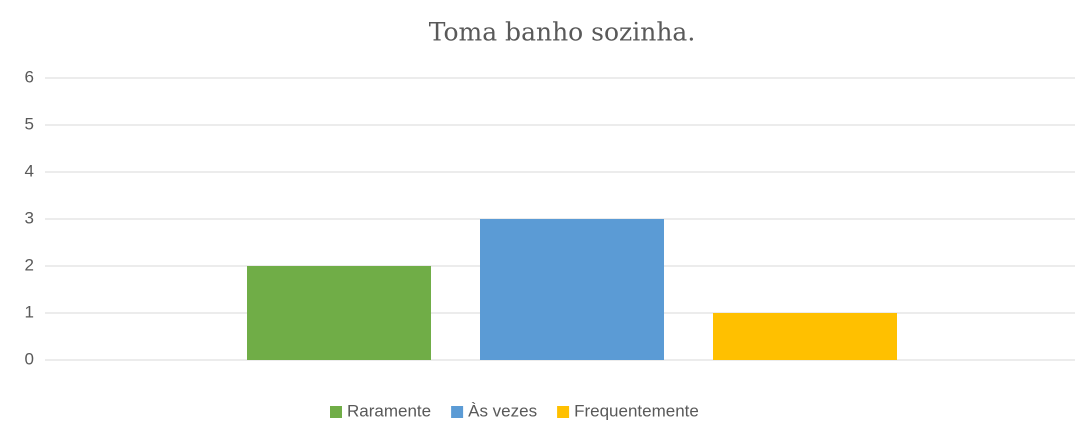 Image resolution: width=1086 pixels, height=424 pixels. What do you see at coordinates (562, 32) in the screenshot?
I see `chart-title: Toma banho sozinha.` at bounding box center [562, 32].